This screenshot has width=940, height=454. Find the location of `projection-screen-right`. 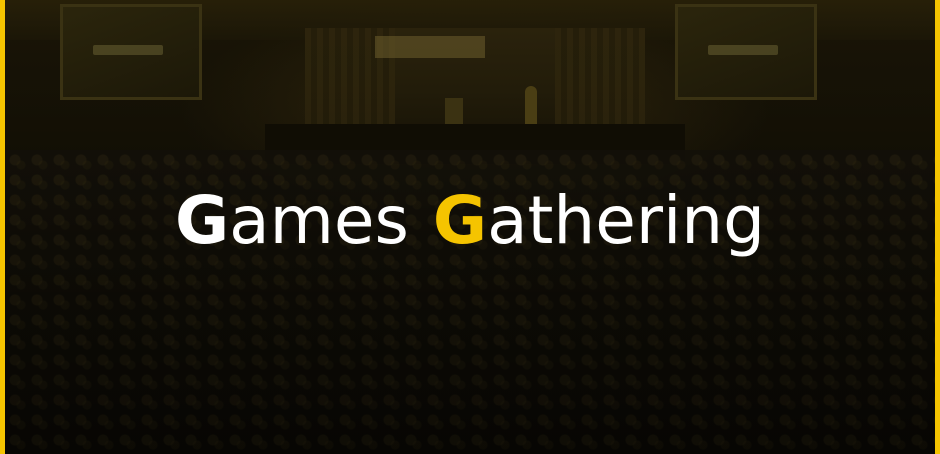

projection-screen-right is located at coordinates (746, 52).